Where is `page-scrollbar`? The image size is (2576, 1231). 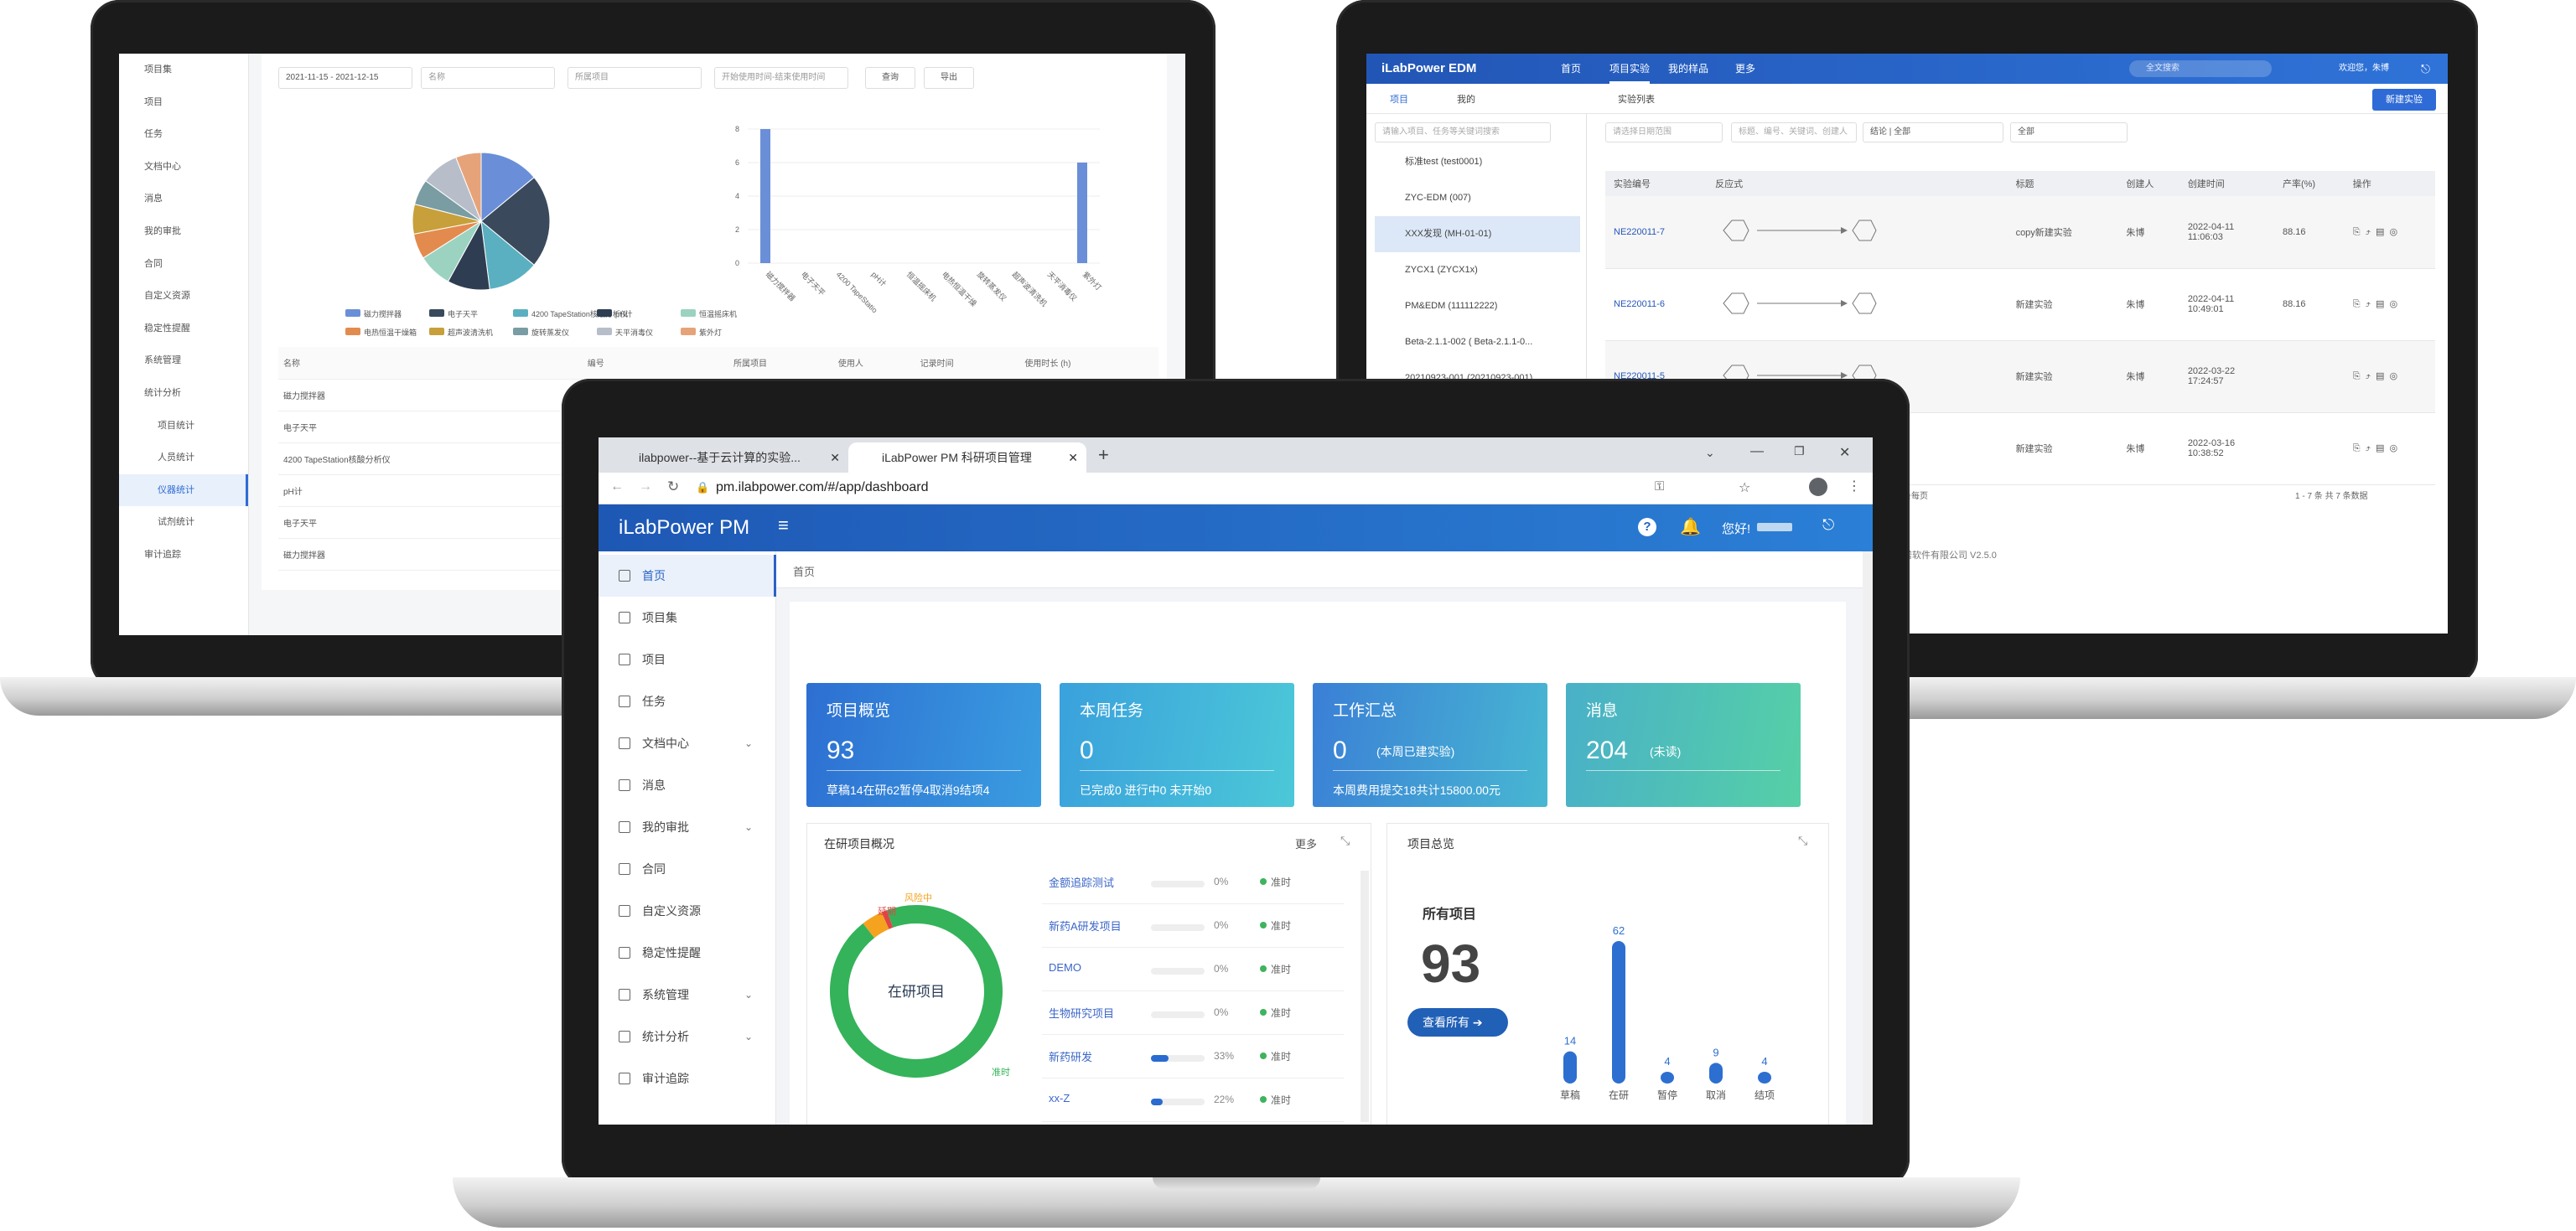
page-scrollbar is located at coordinates (1868, 838).